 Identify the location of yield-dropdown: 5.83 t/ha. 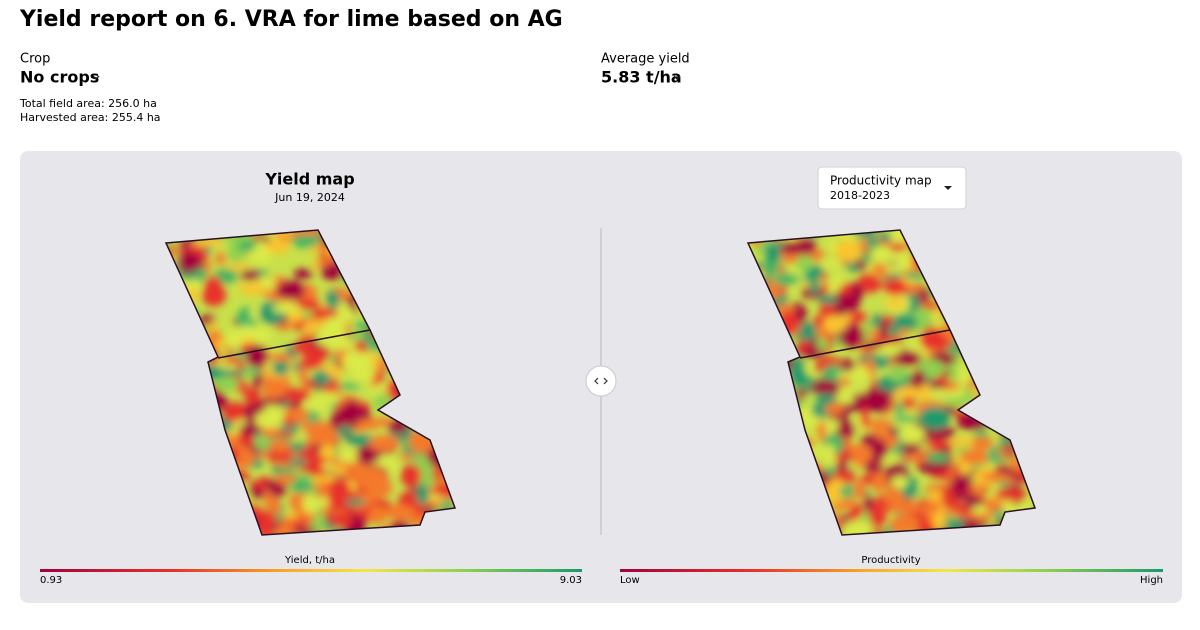
(641, 77).